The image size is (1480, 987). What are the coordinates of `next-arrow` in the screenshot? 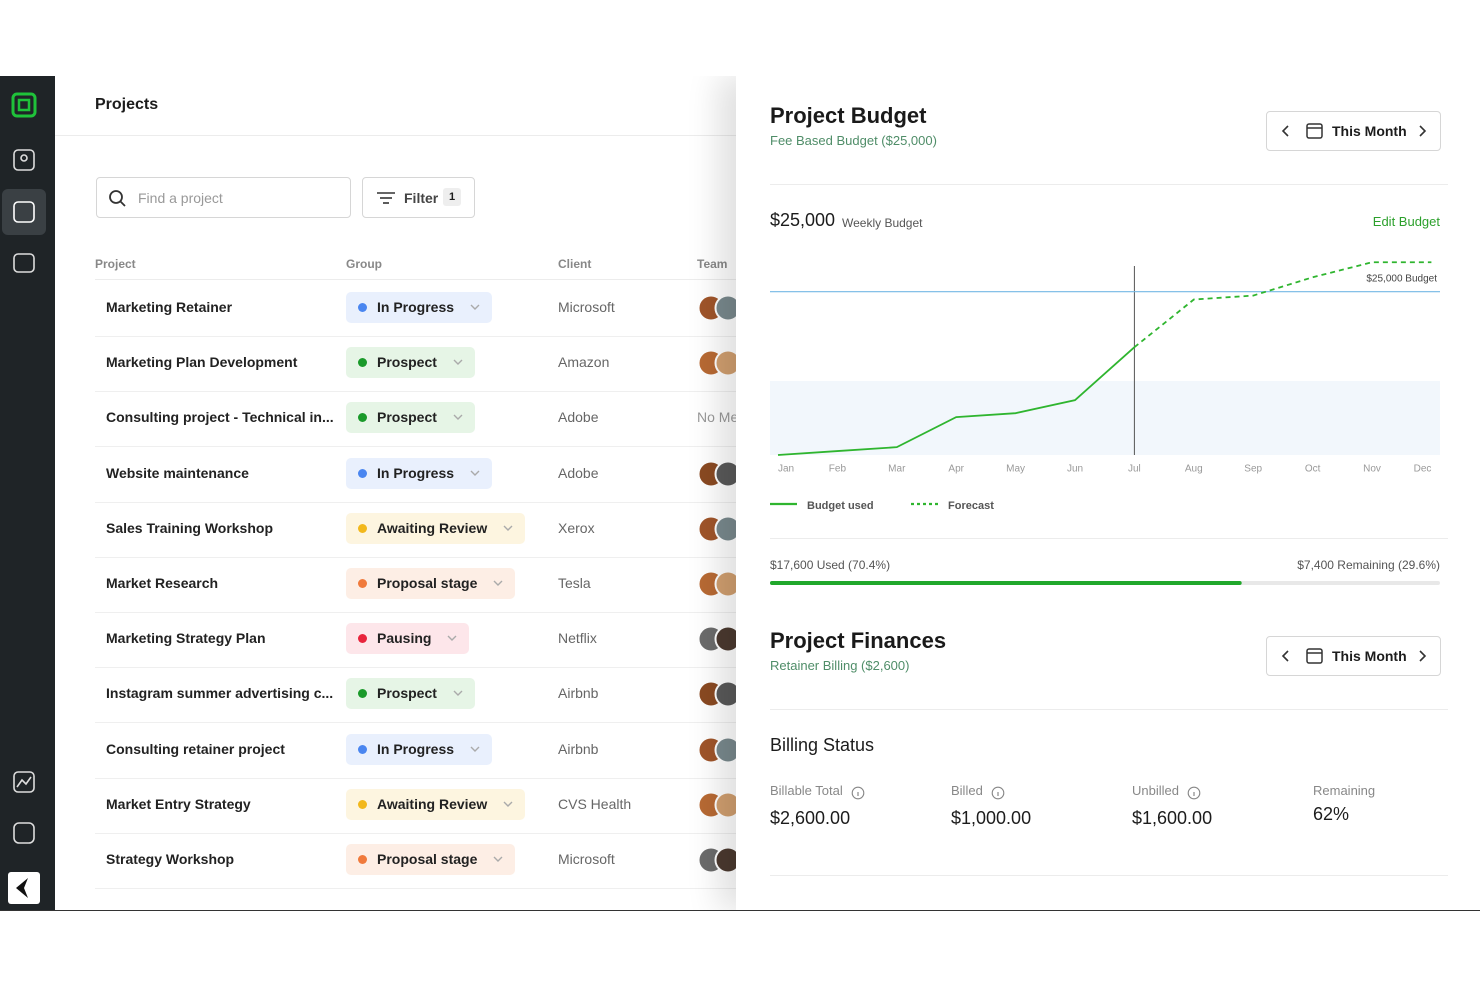 It's located at (1423, 131).